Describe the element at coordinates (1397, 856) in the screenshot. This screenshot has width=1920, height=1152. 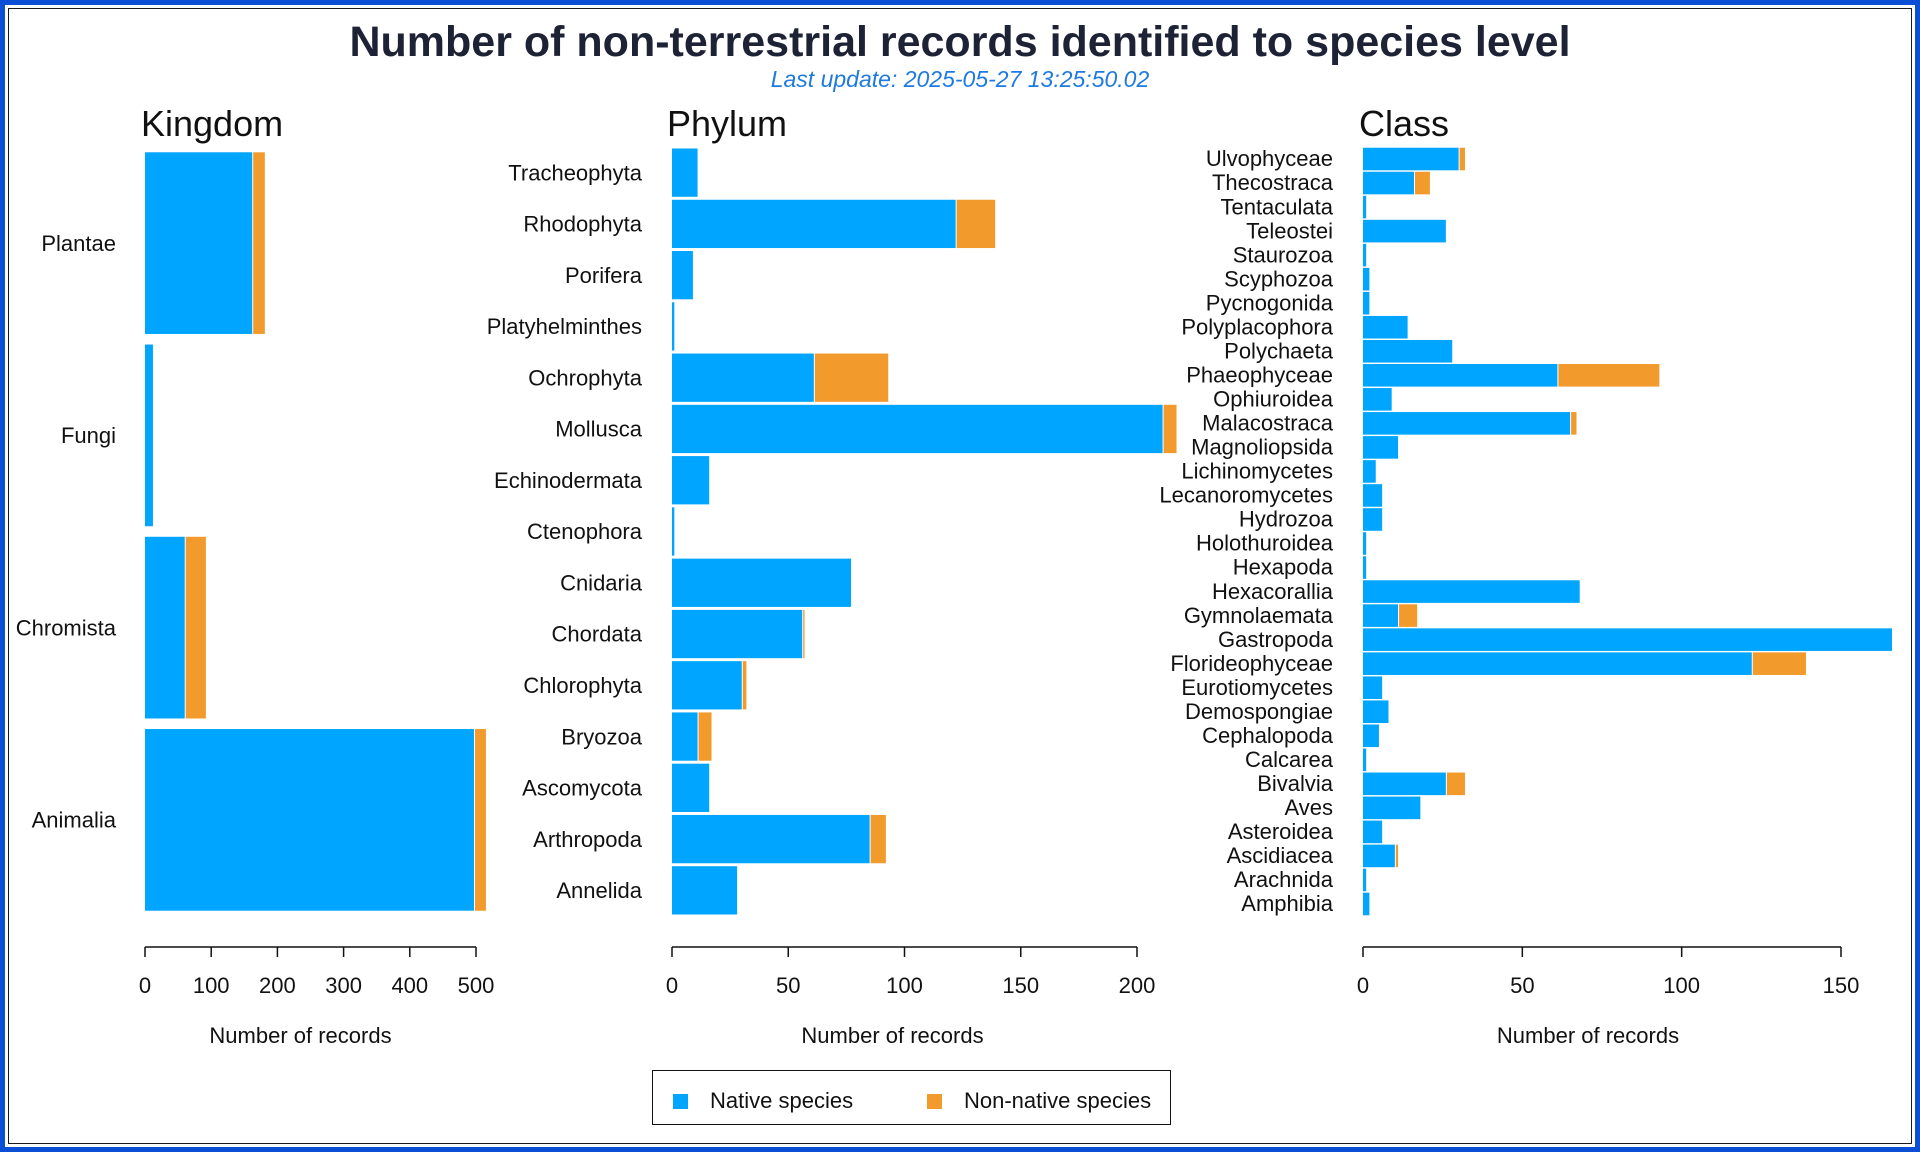
I see `bar-non-native-ascidiacea` at that location.